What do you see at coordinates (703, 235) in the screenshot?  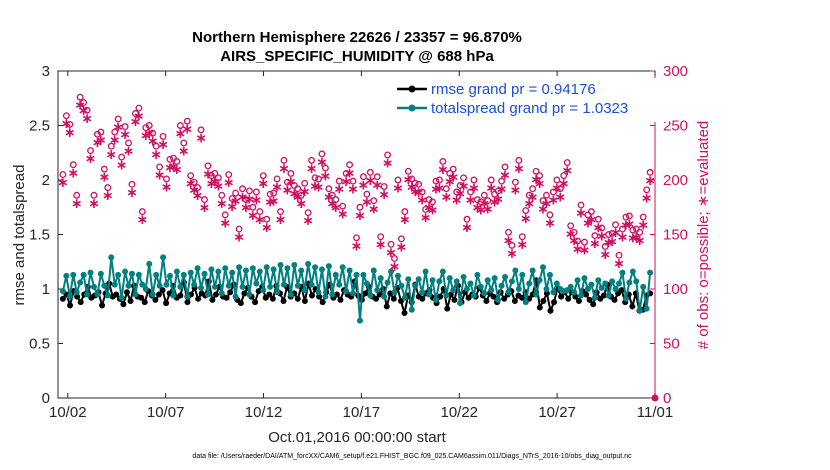 I see `y-right-axis-label: # of obs: o=possible; ∗=evaluated` at bounding box center [703, 235].